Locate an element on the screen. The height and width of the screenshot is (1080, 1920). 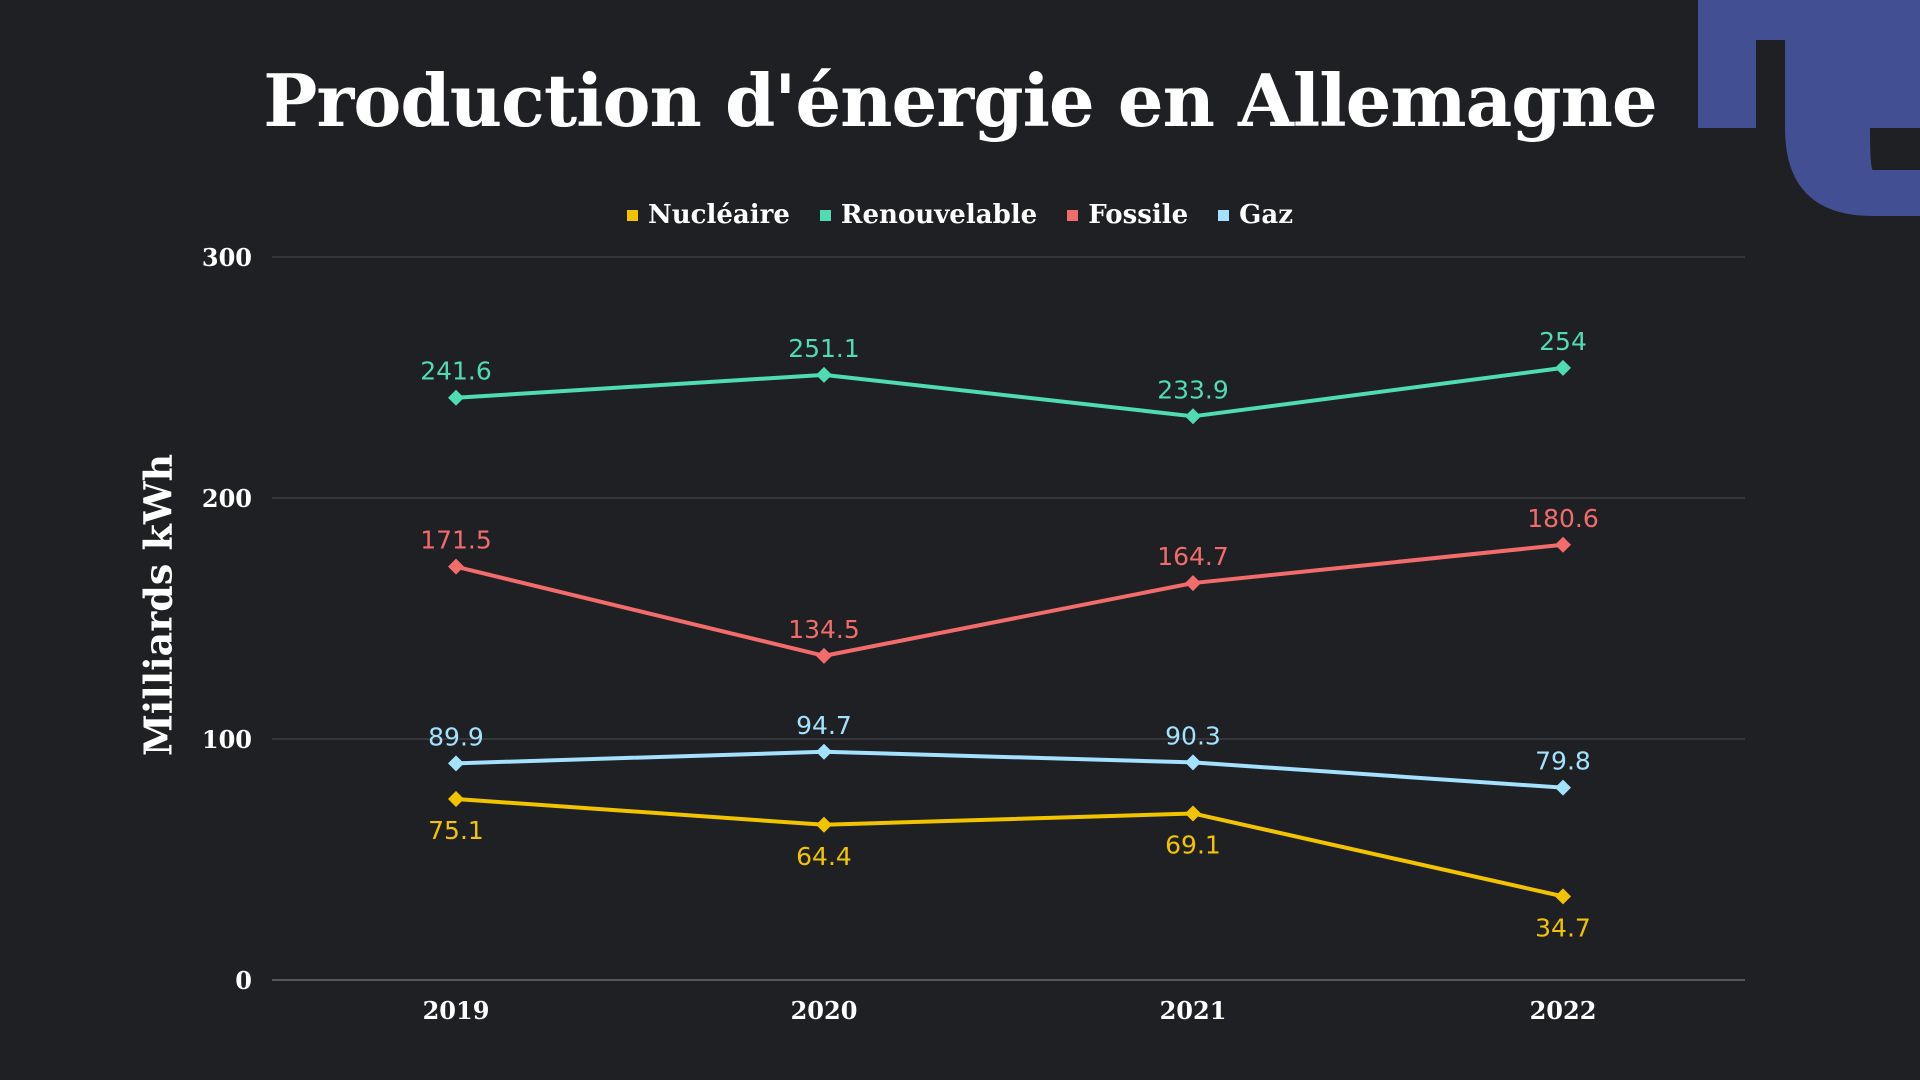
legend-item-nucleaire: Nucléaire is located at coordinates (708, 215).